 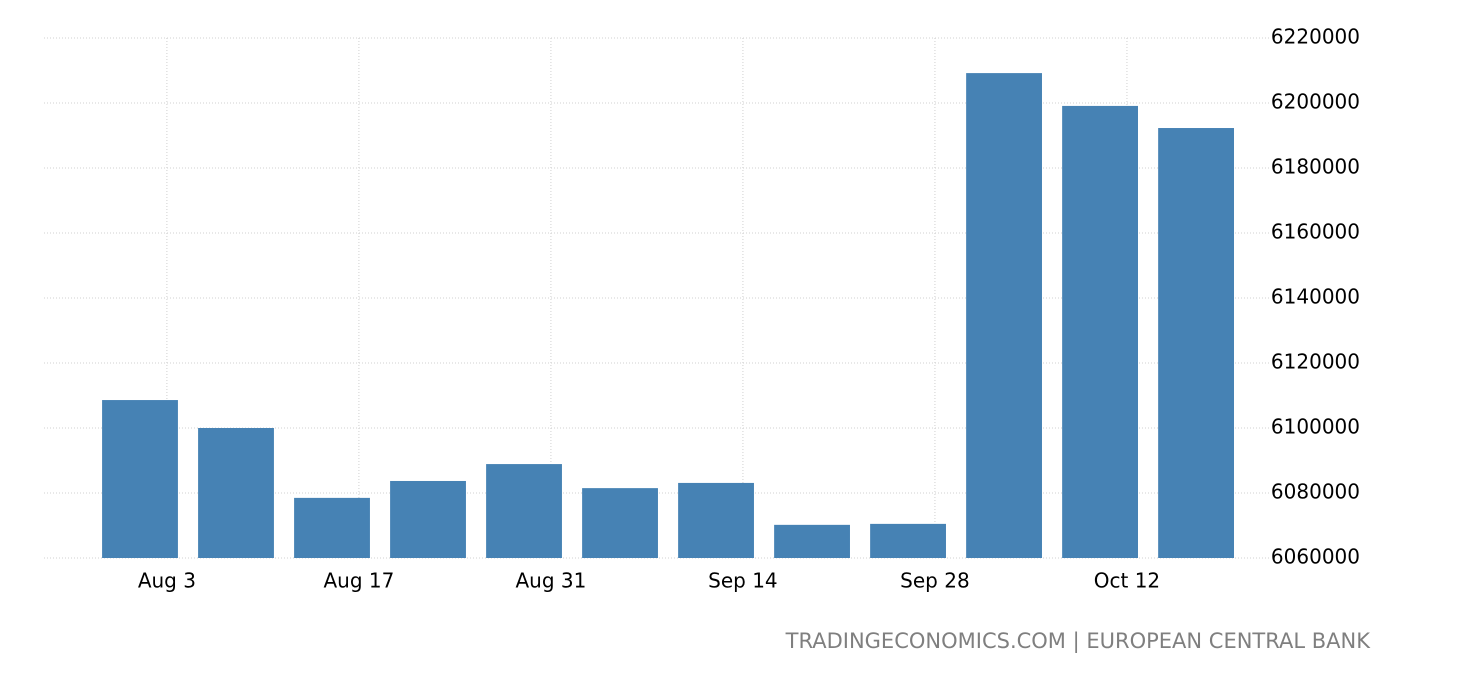 What do you see at coordinates (550, 581) in the screenshot?
I see `x-tick-label: Aug 31` at bounding box center [550, 581].